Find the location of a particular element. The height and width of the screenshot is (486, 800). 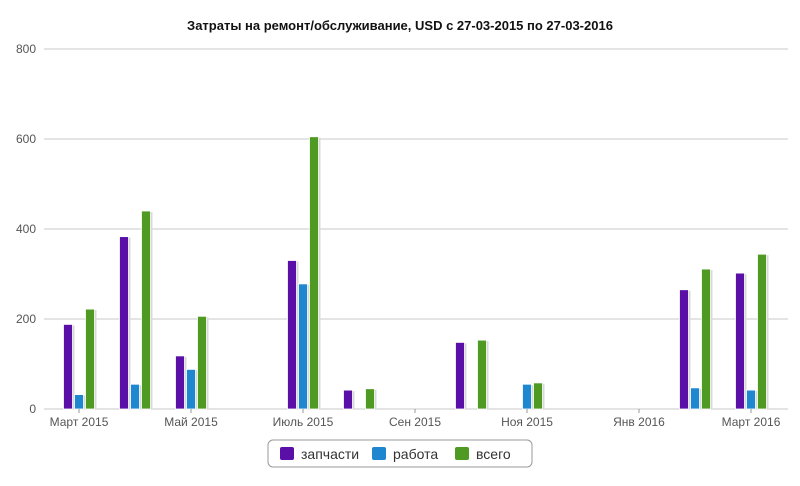

legend-box is located at coordinates (400, 453).